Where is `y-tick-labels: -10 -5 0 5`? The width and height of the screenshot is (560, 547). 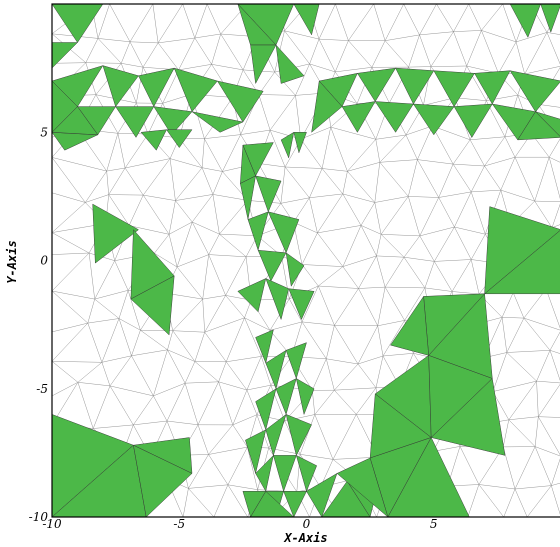 y-tick-labels: -10 -5 0 5 is located at coordinates (39, 324).